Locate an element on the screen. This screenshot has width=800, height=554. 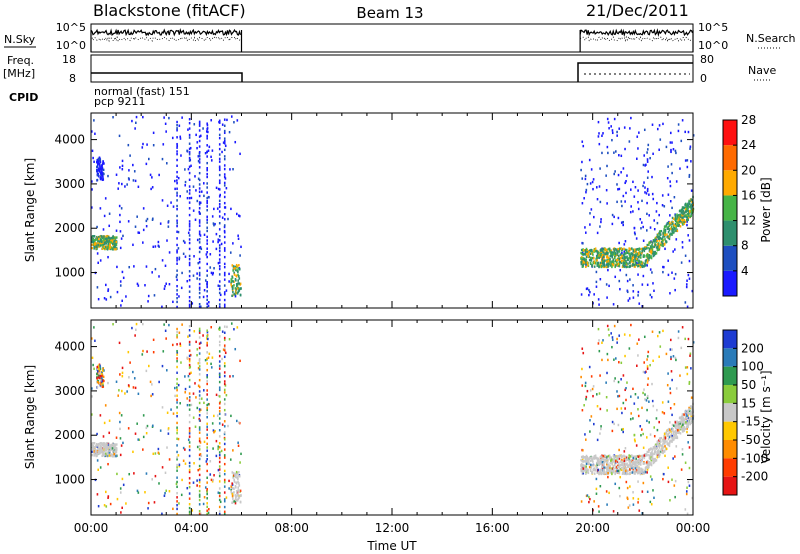
nsky-tick-top: 10^5 is located at coordinates (71, 27).